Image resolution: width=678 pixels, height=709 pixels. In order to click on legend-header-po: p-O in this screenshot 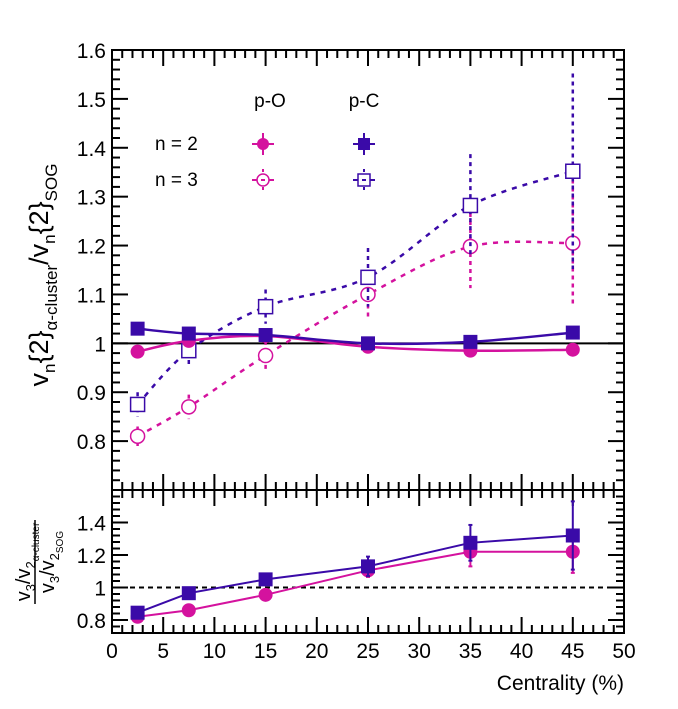, I will do `click(270, 101)`.